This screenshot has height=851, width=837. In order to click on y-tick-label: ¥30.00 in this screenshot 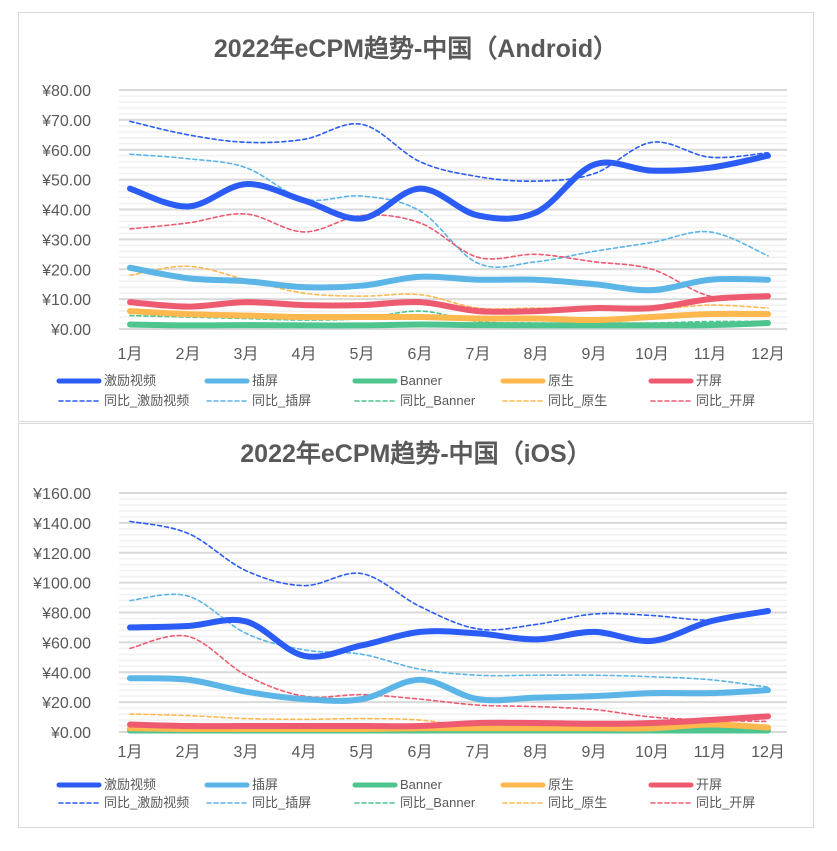, I will do `click(66, 240)`.